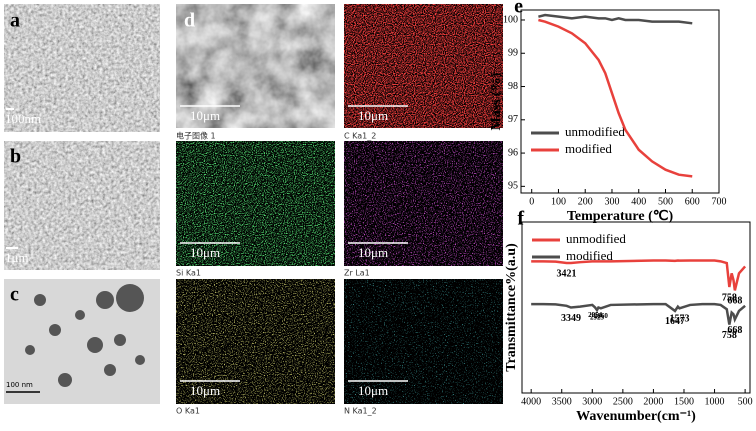 Image resolution: width=756 pixels, height=431 pixels. What do you see at coordinates (513, 186) in the screenshot?
I see `y-tick-label: 95` at bounding box center [513, 186].